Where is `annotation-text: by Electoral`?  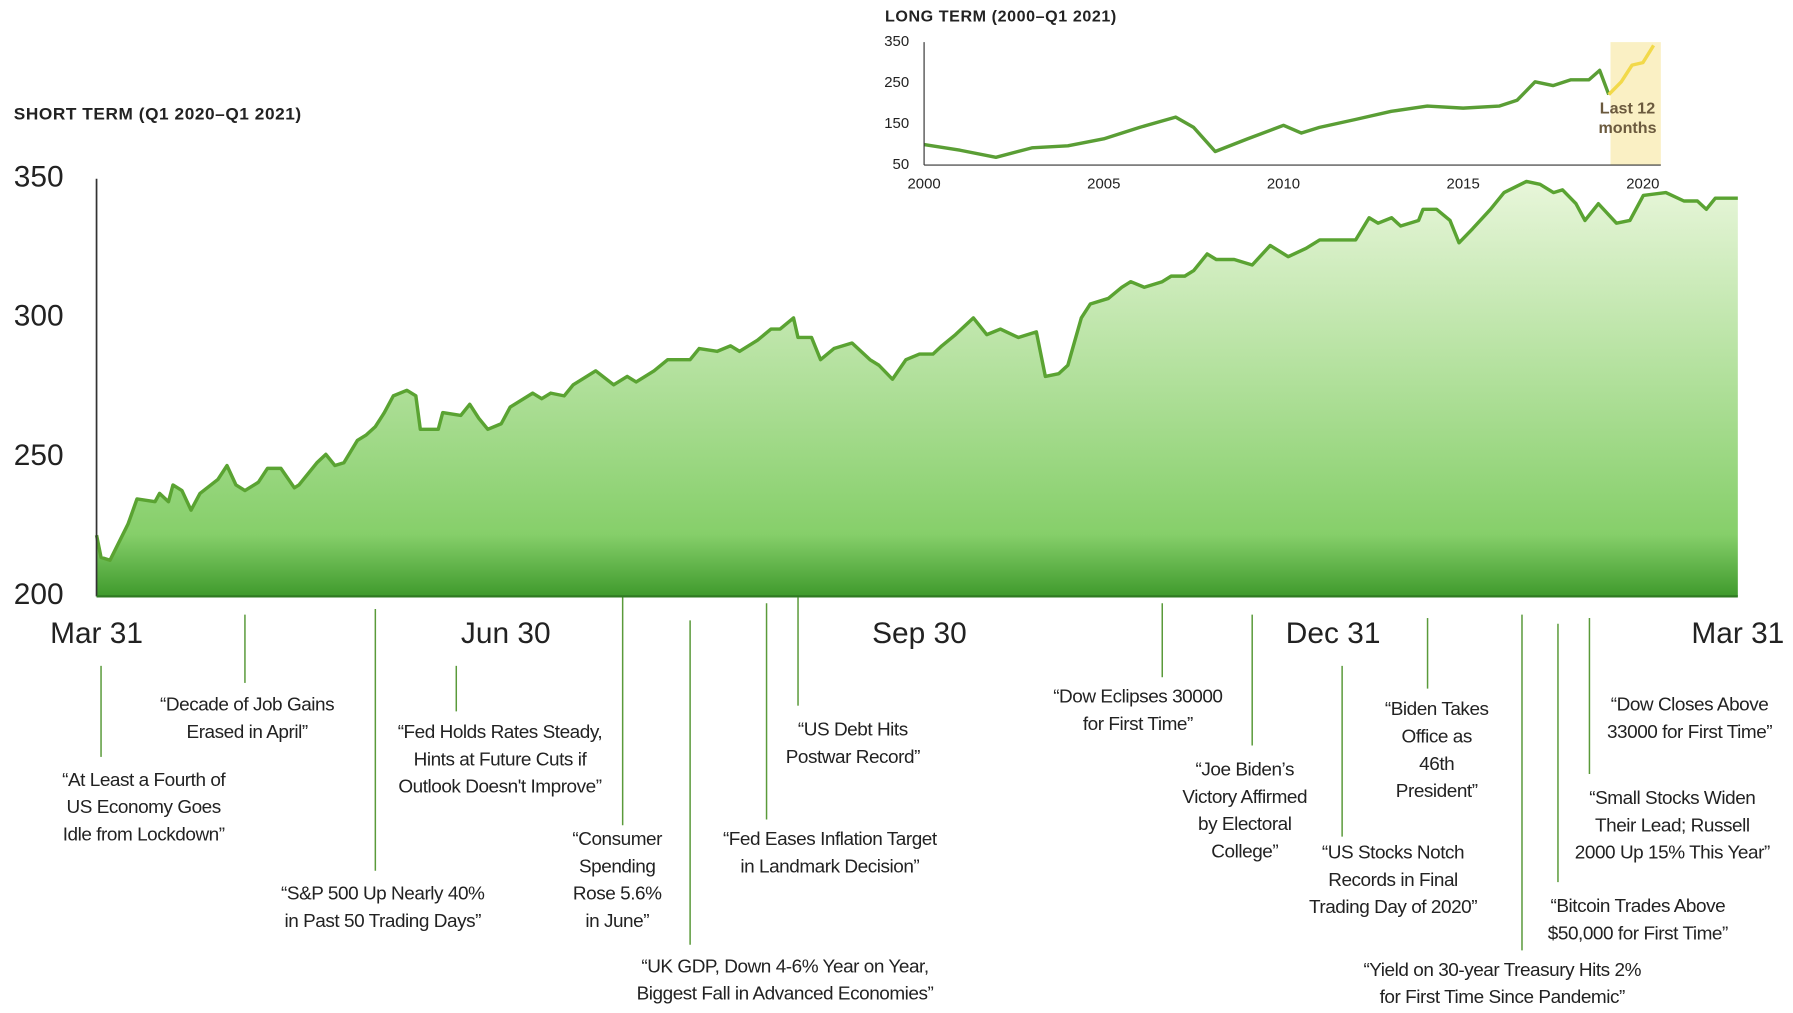
annotation-text: by Electoral is located at coordinates (1244, 823).